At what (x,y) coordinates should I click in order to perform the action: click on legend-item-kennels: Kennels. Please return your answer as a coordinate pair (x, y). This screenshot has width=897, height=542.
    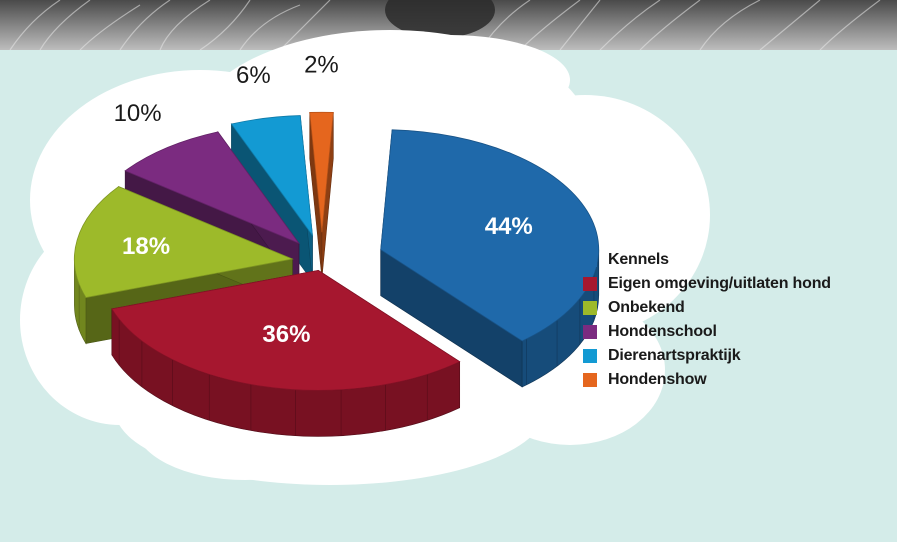
    Looking at the image, I should click on (707, 260).